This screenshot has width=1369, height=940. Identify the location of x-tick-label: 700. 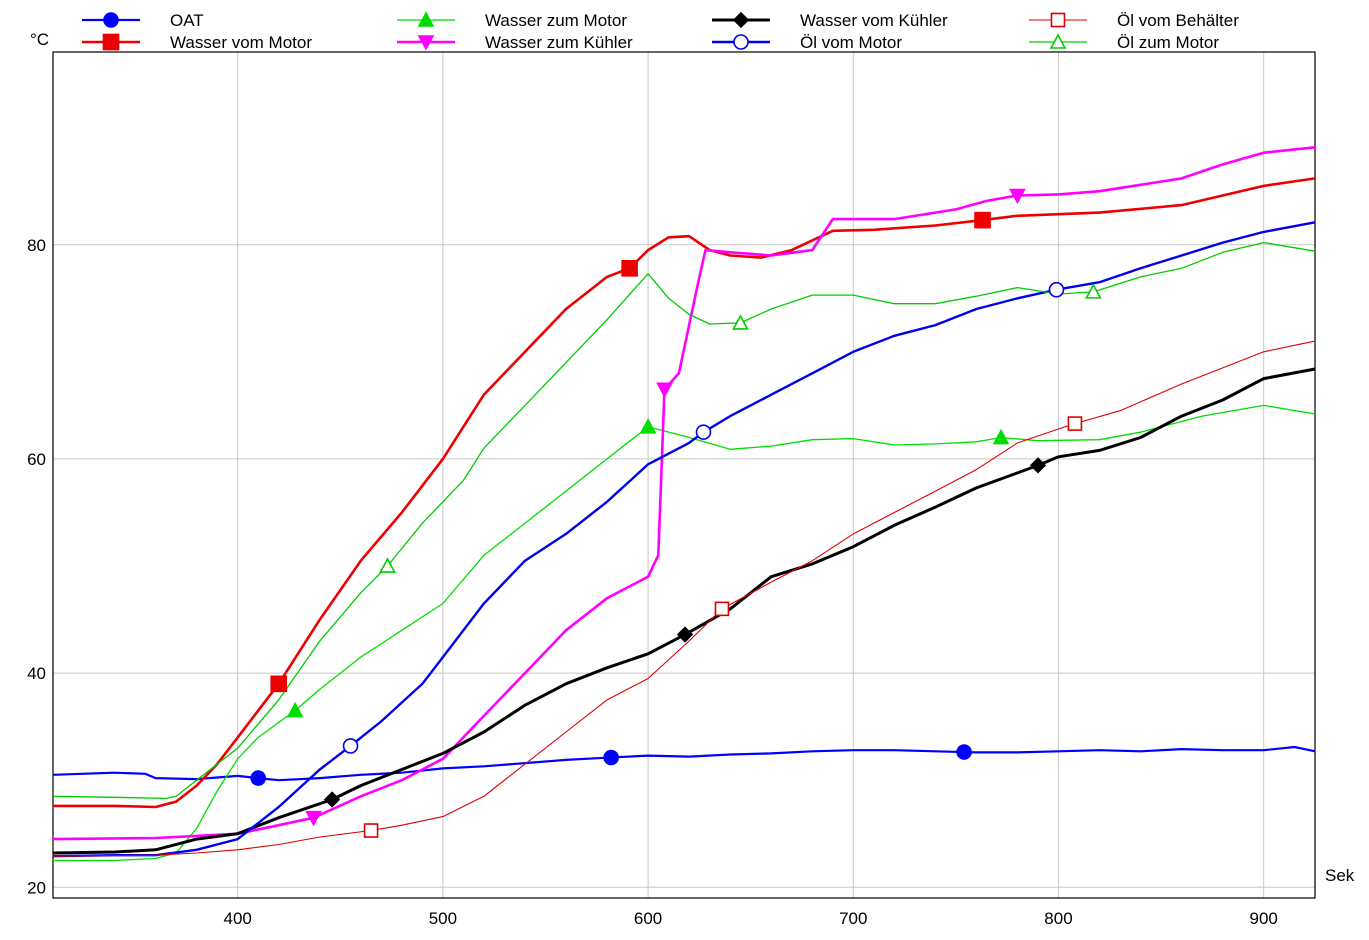
(853, 918).